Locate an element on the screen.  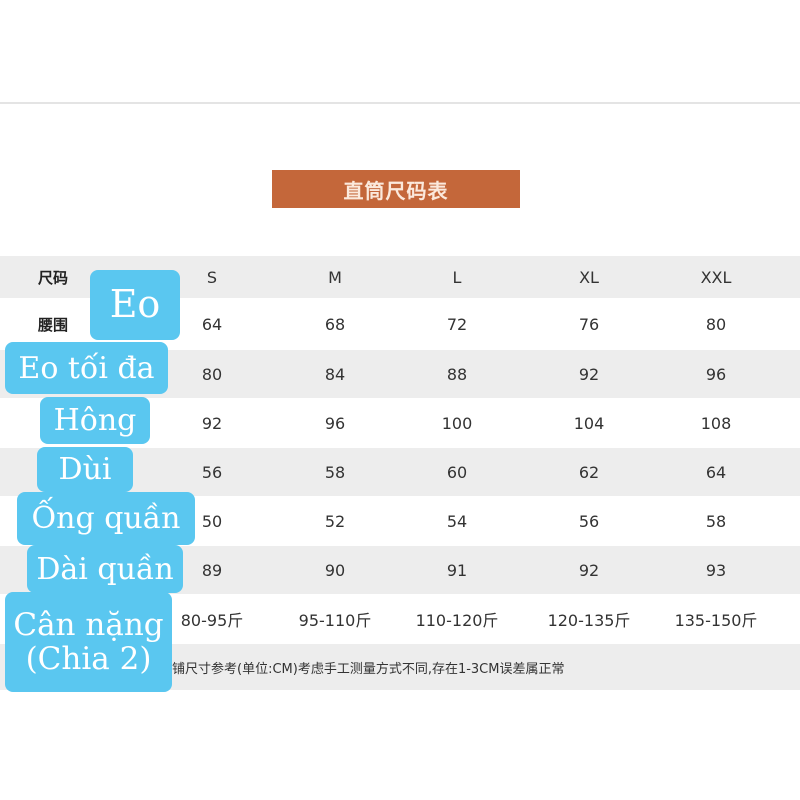
table-row: 50 52 54 56 58 is located at coordinates (400, 521).